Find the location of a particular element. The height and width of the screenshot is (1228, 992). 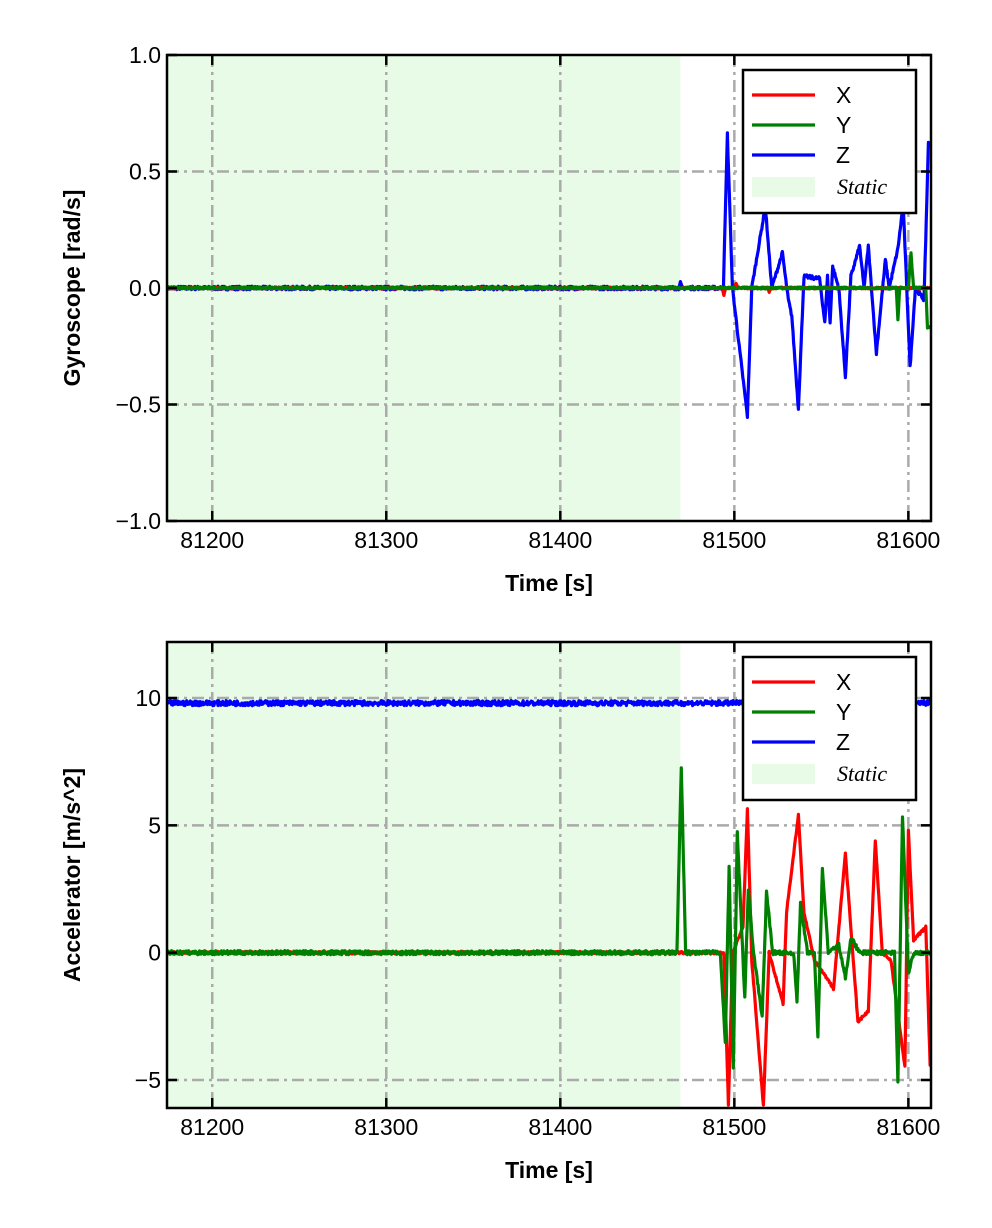

y-tick-label: 0 is located at coordinates (154, 953).